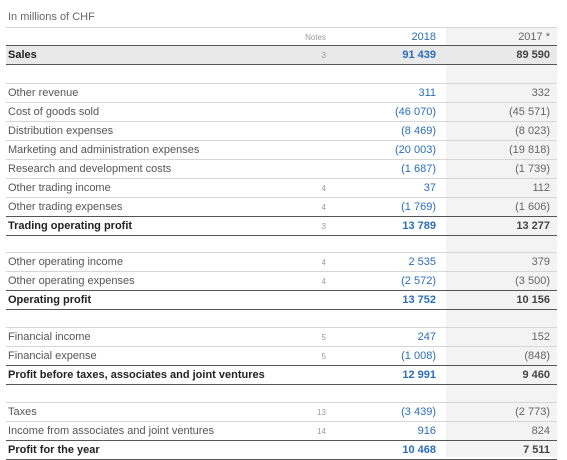 The height and width of the screenshot is (460, 567). I want to click on row-label: Distribution expenses, so click(61, 131).